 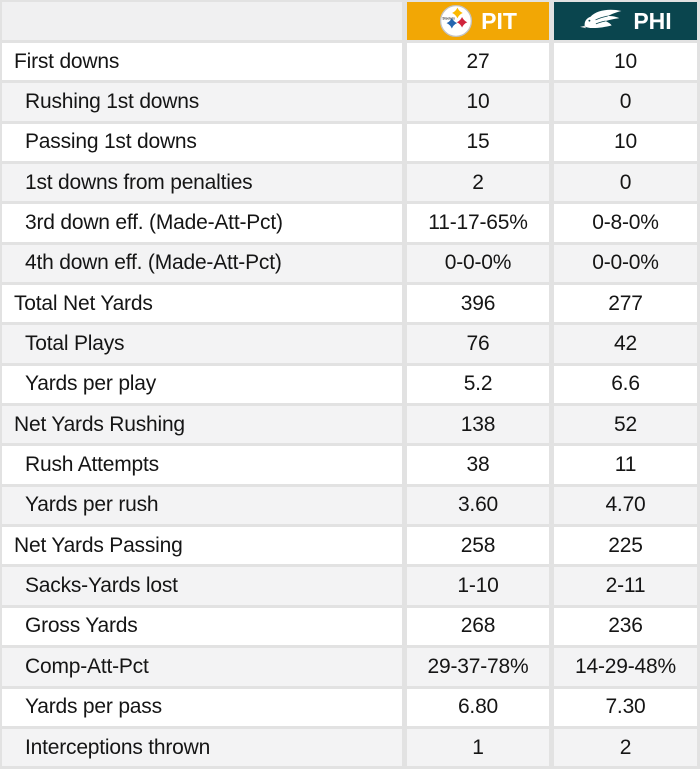 I want to click on pit-value: 3.60, so click(x=478, y=505).